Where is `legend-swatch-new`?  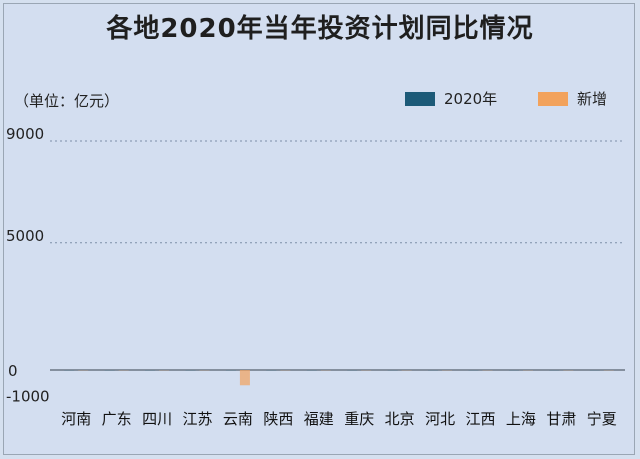
legend-swatch-new is located at coordinates (553, 98).